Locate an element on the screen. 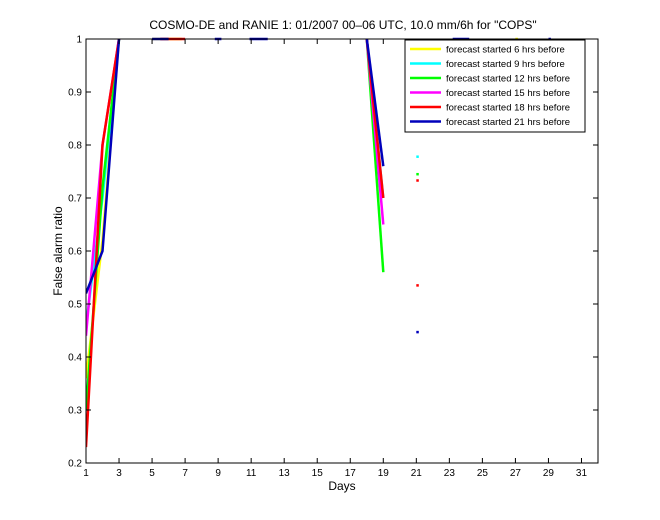 Image resolution: width=660 pixels, height=520 pixels. x-tick-label: 13 is located at coordinates (285, 473).